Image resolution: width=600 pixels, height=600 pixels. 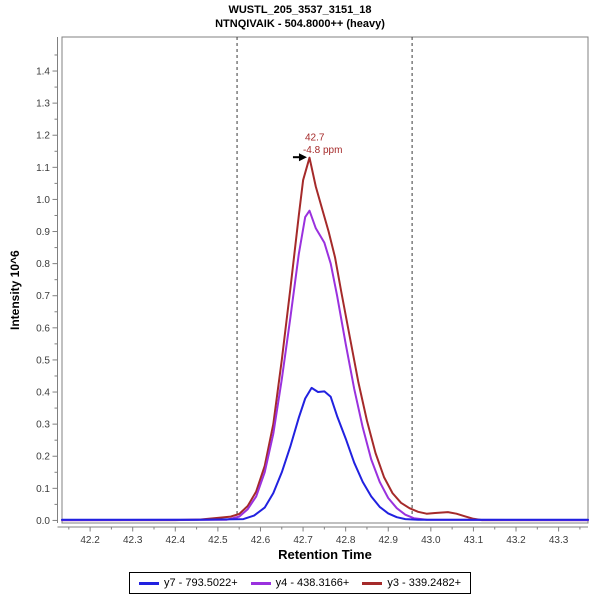 What do you see at coordinates (261, 540) in the screenshot?
I see `x-tick-label: 42.6` at bounding box center [261, 540].